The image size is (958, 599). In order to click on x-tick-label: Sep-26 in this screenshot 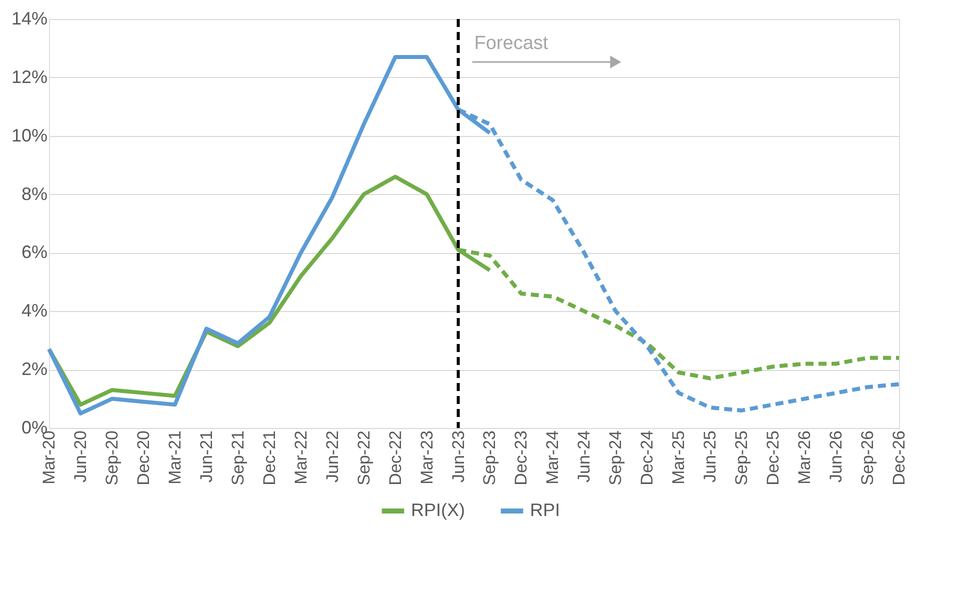, I will do `click(868, 458)`.